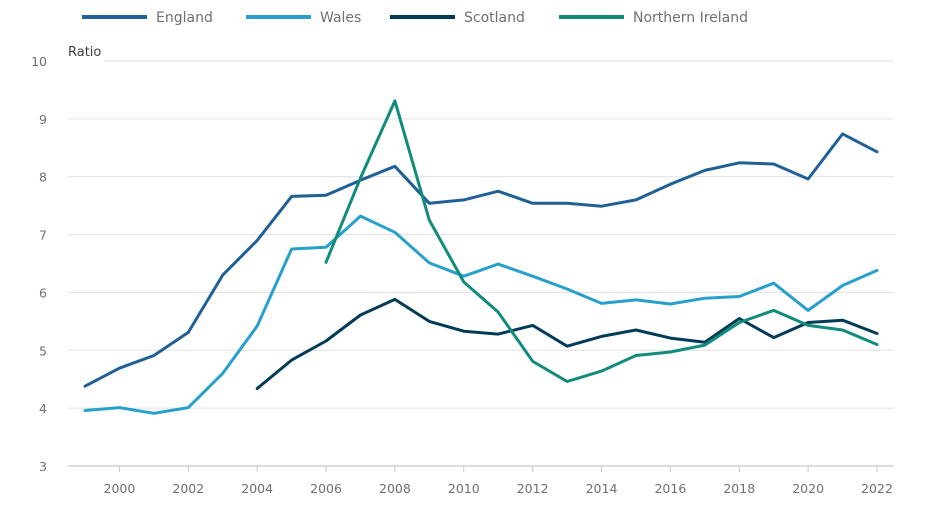 The height and width of the screenshot is (506, 944). Describe the element at coordinates (257, 488) in the screenshot. I see `x-tick-label: 2004` at that location.